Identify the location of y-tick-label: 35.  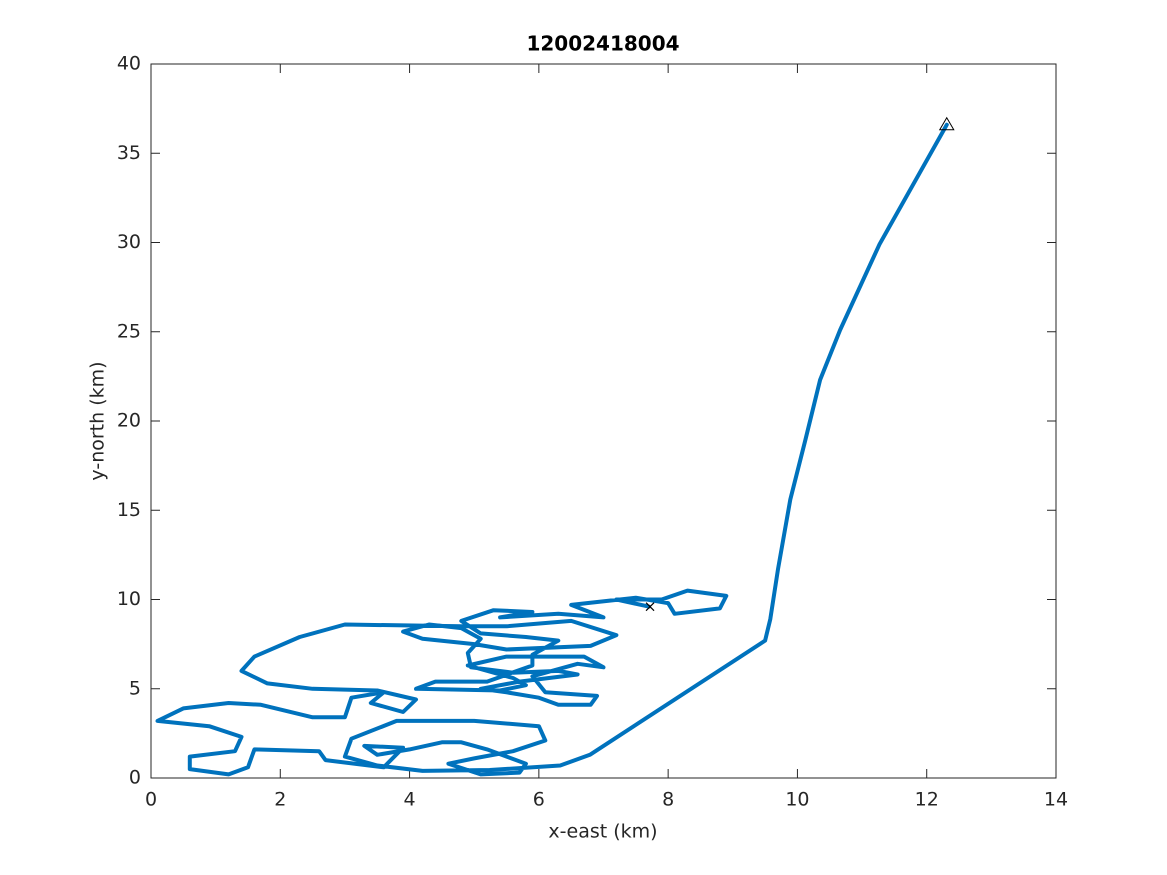
(129, 153).